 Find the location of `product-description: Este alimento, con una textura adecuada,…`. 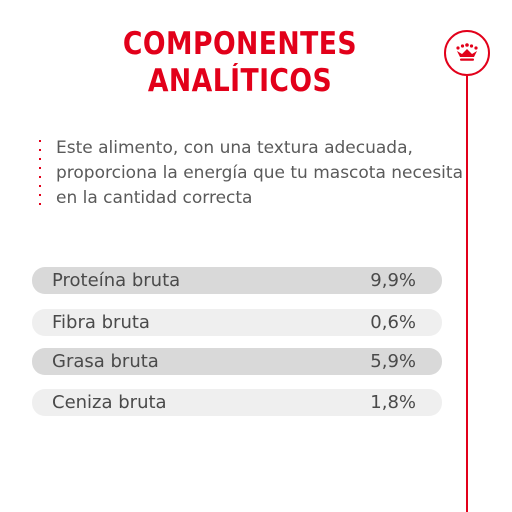

product-description: Este alimento, con una textura adecuada,… is located at coordinates (259, 173).